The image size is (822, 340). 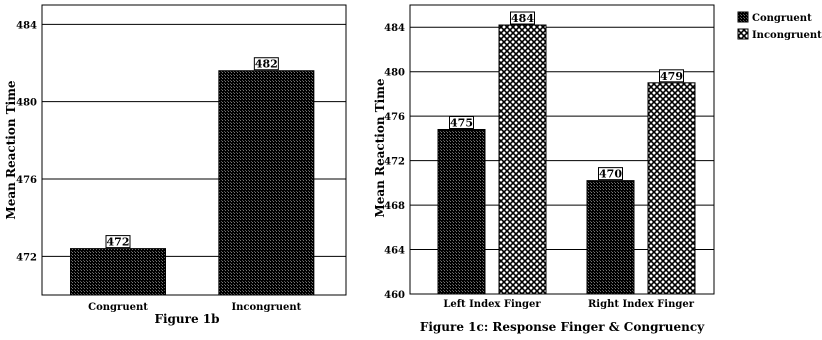 What do you see at coordinates (26, 103) in the screenshot?
I see `figure-1b-y-tick-label: 480` at bounding box center [26, 103].